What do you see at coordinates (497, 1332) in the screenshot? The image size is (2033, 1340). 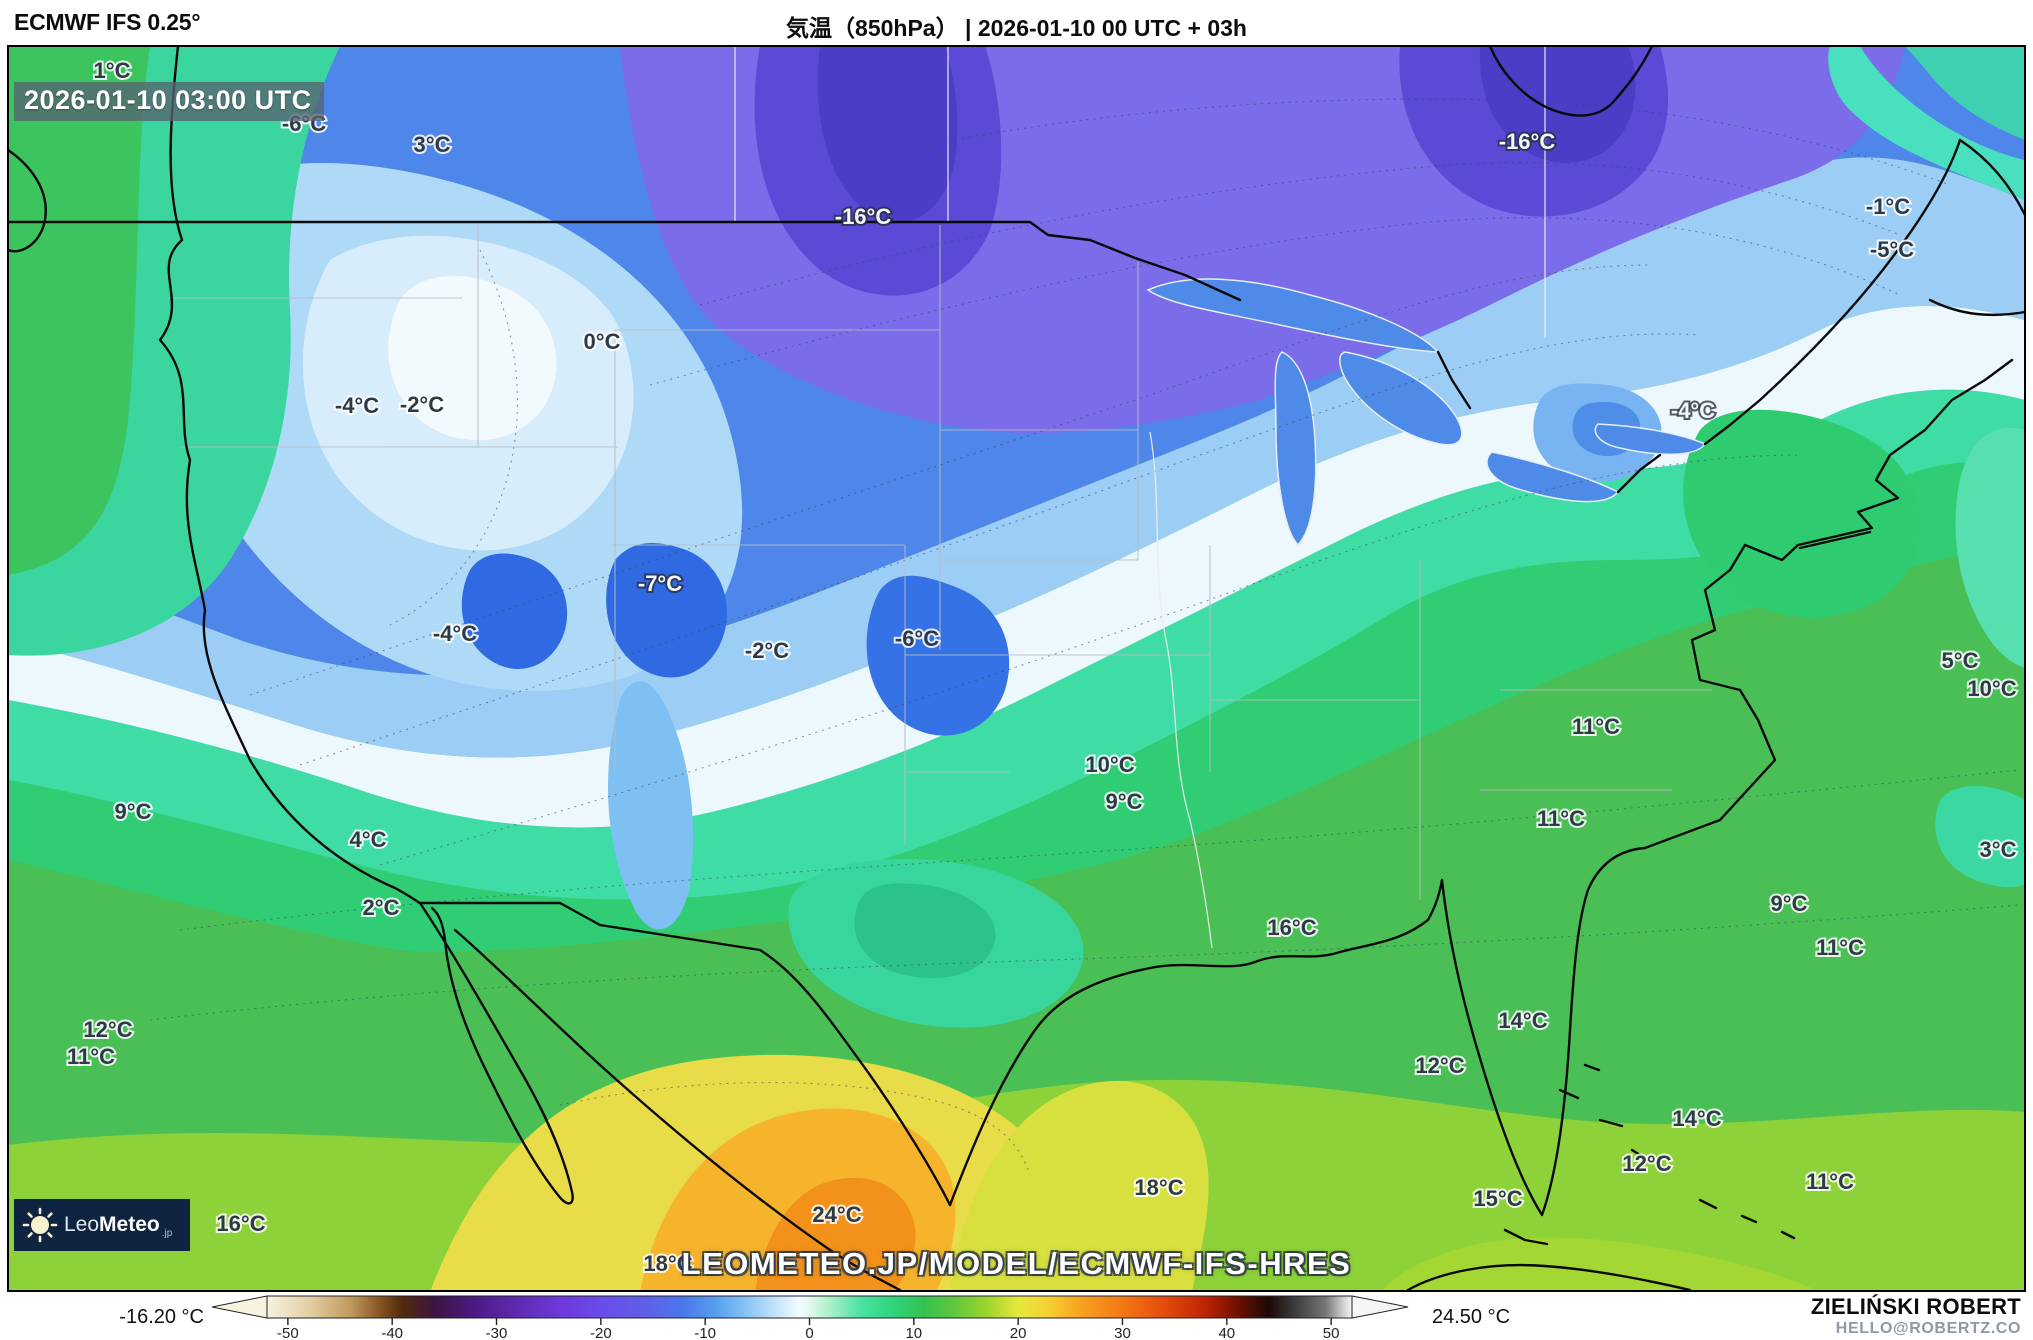 I see `colorbar-tick-label: -30` at bounding box center [497, 1332].